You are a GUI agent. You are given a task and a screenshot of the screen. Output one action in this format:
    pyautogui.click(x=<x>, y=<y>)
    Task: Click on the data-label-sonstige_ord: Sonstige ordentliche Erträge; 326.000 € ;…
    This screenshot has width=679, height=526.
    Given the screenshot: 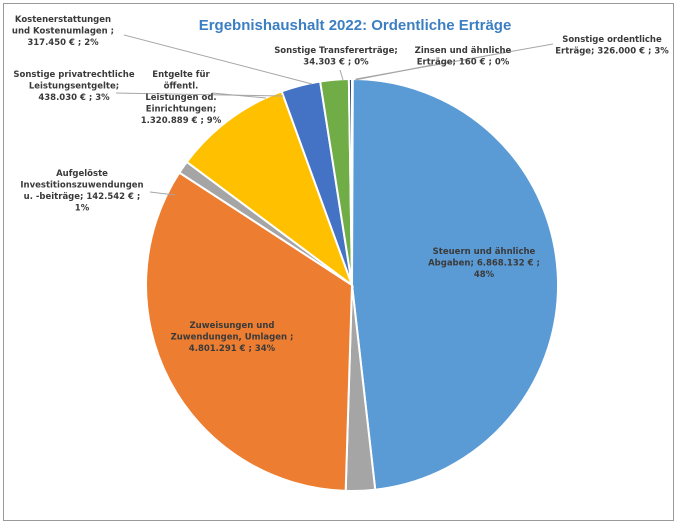 What is the action you would take?
    pyautogui.click(x=612, y=46)
    